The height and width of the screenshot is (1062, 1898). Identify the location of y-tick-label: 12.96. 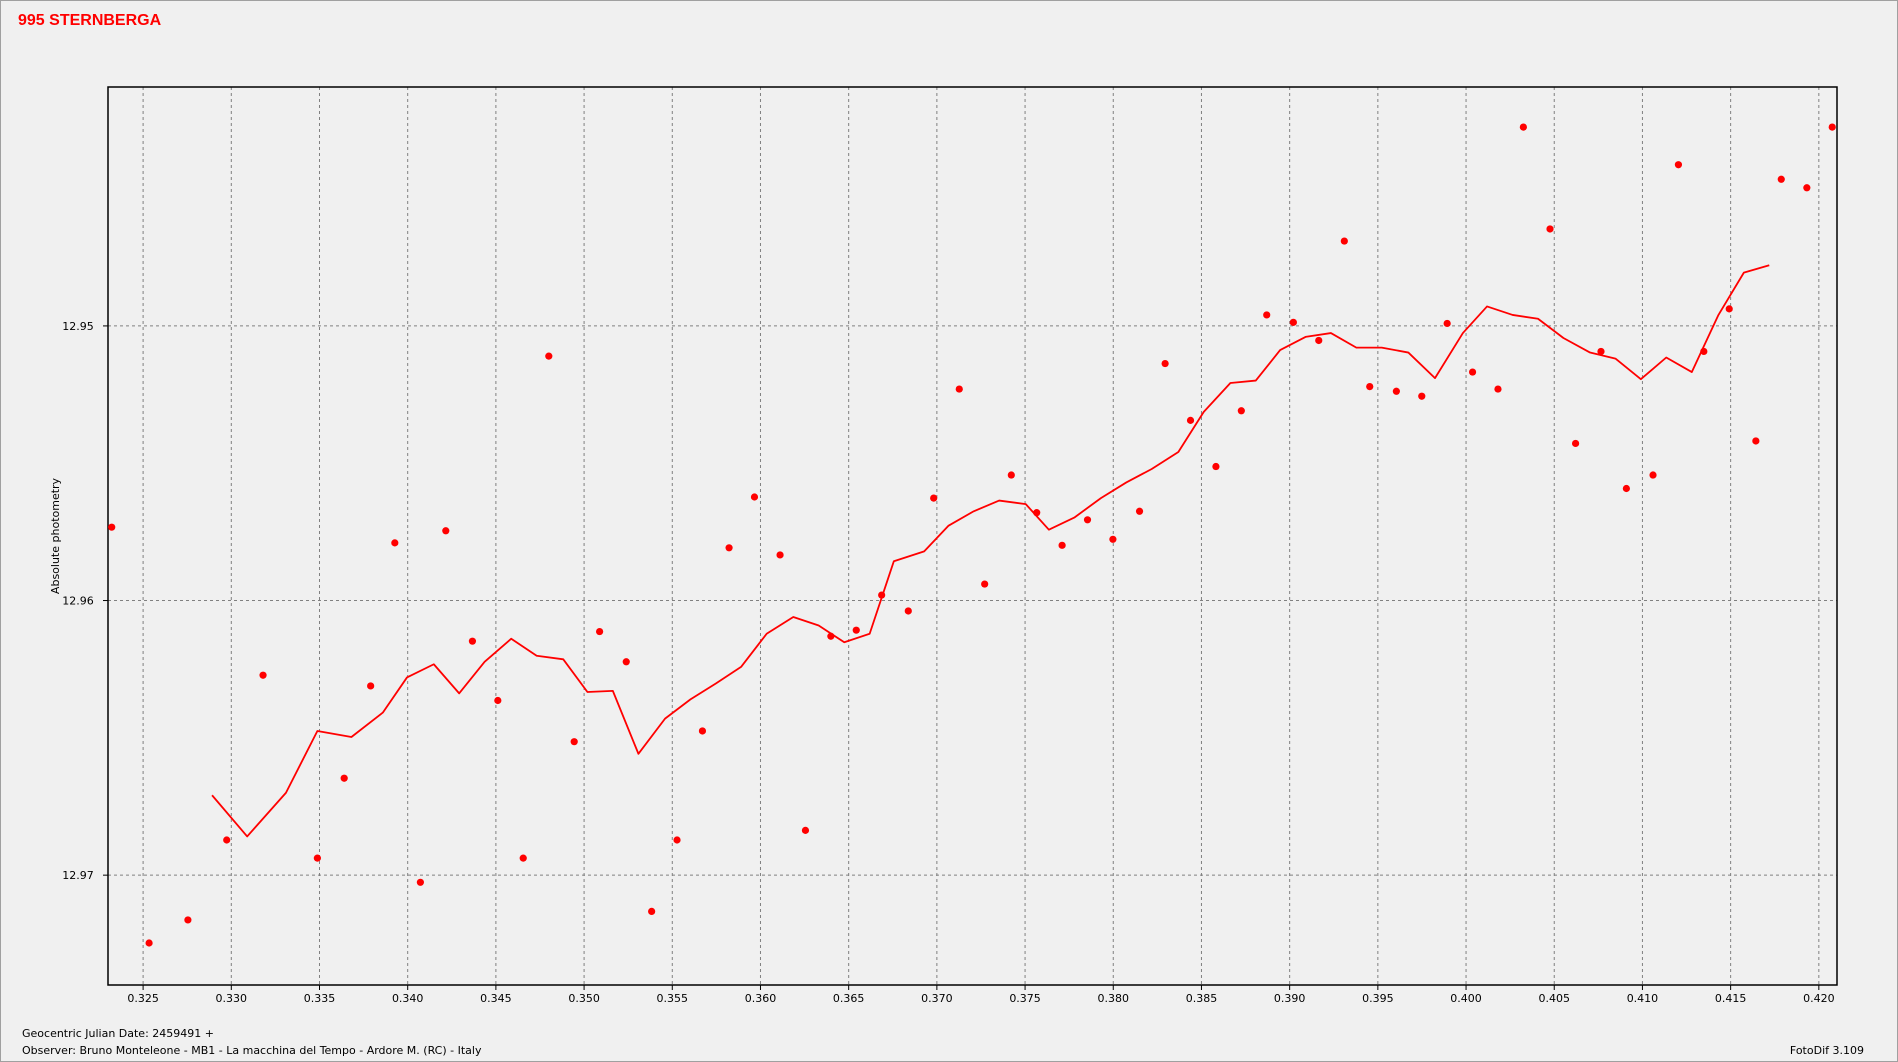
(78, 601).